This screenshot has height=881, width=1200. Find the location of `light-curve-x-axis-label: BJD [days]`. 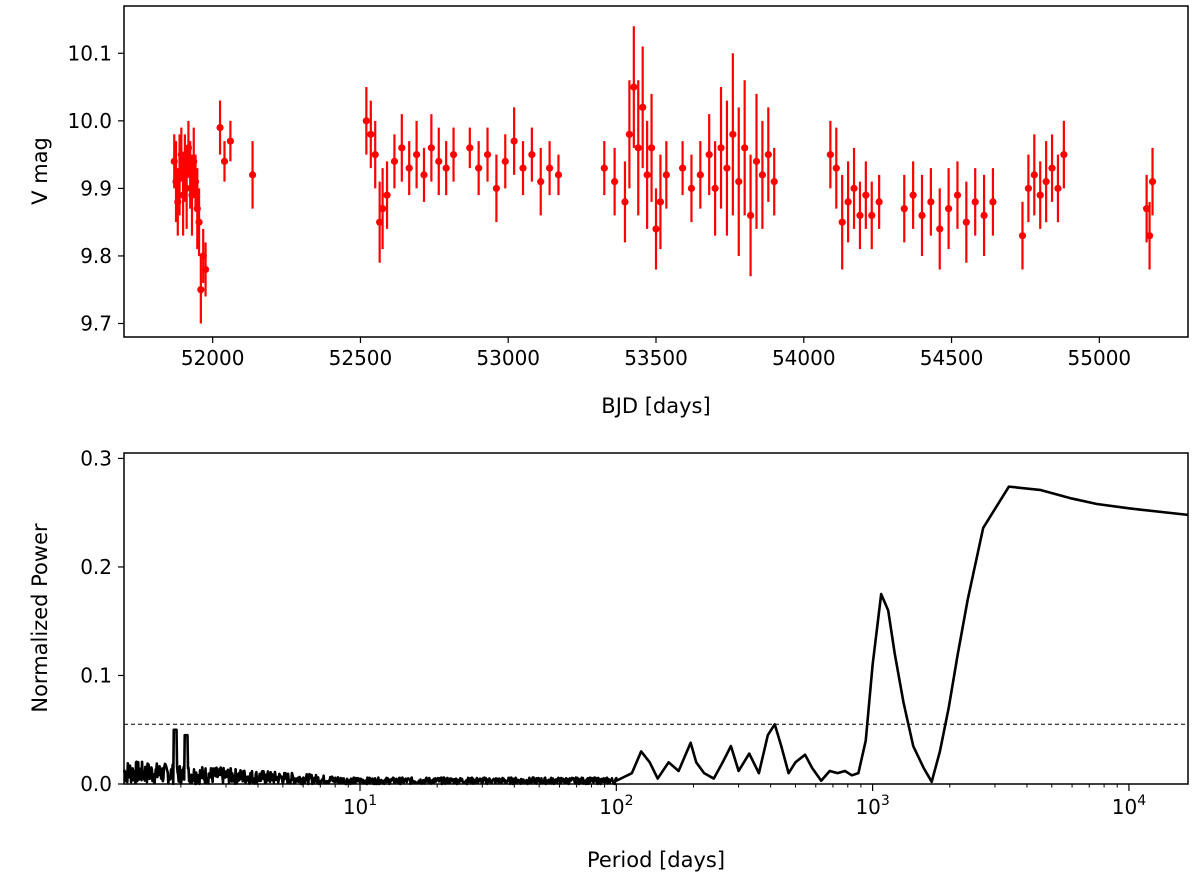

light-curve-x-axis-label: BJD [days] is located at coordinates (655, 406).